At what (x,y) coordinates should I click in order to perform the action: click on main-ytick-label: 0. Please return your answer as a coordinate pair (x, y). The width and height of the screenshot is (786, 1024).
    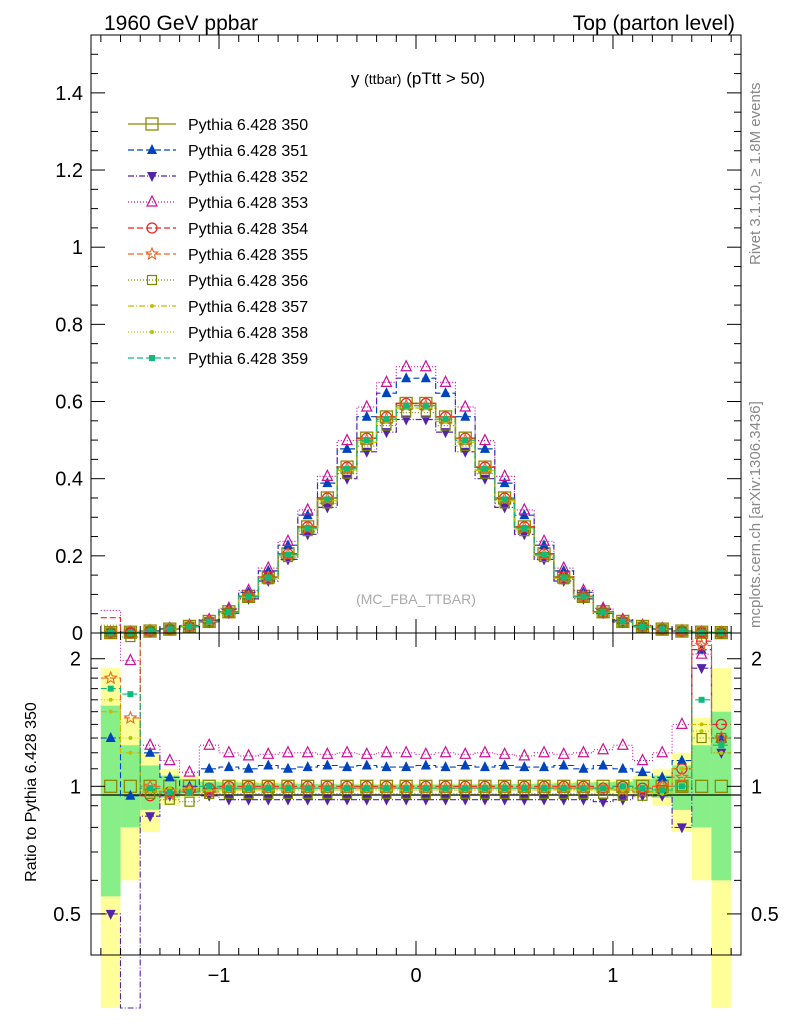
    Looking at the image, I should click on (77, 634).